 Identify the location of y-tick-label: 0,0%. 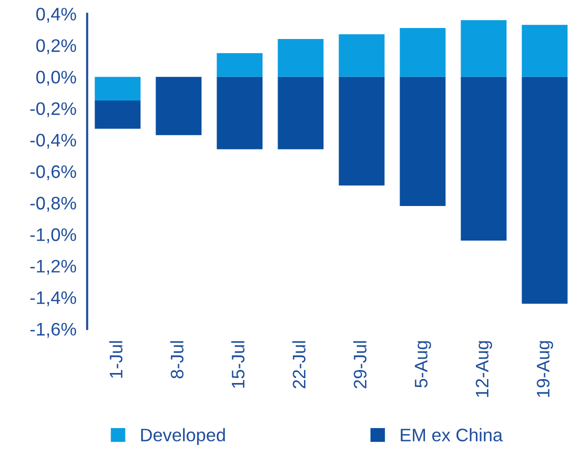
(56, 78).